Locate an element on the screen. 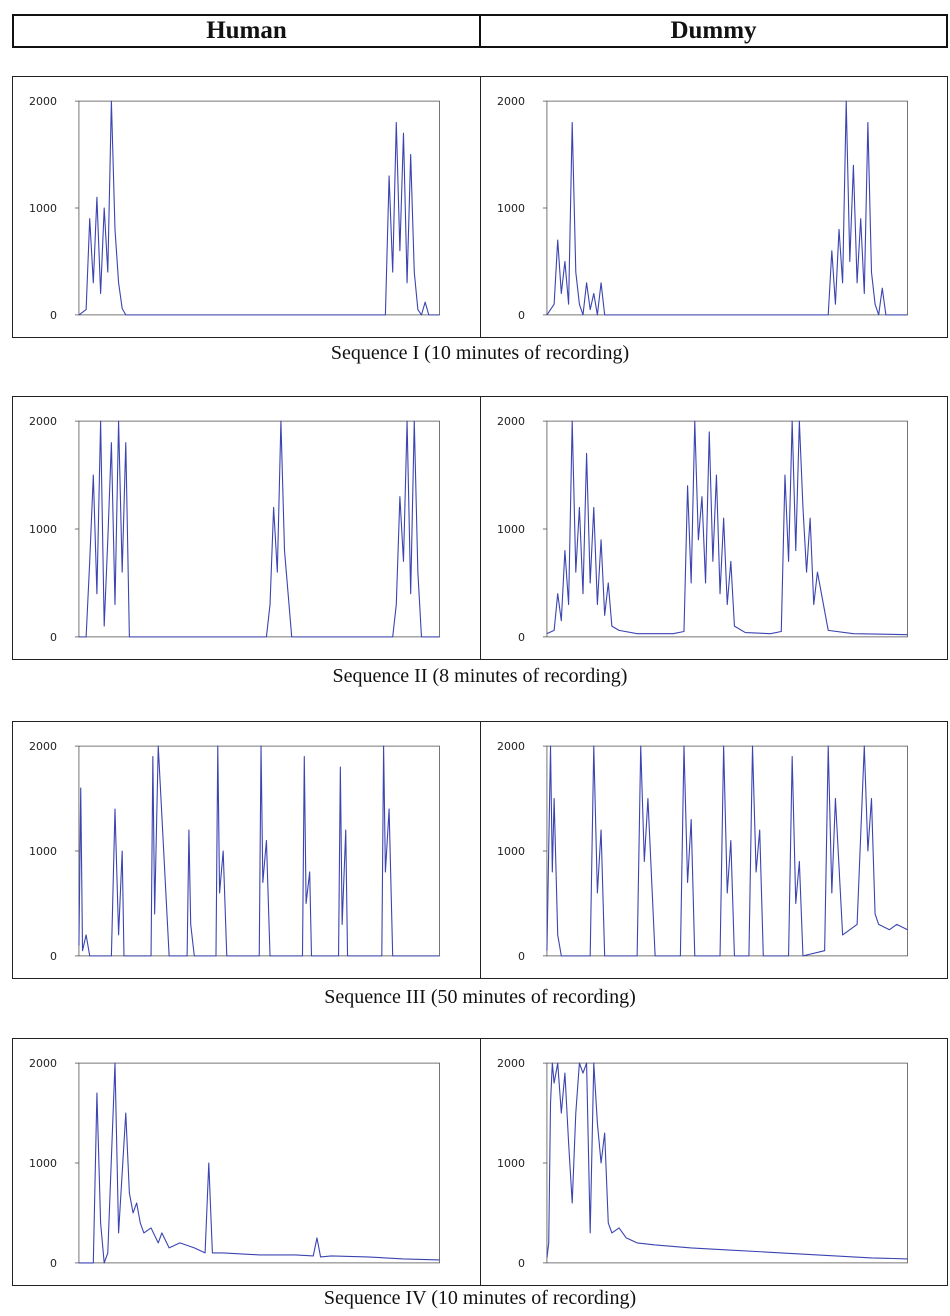 The height and width of the screenshot is (1316, 950). header-dummy: Dummy is located at coordinates (712, 31).